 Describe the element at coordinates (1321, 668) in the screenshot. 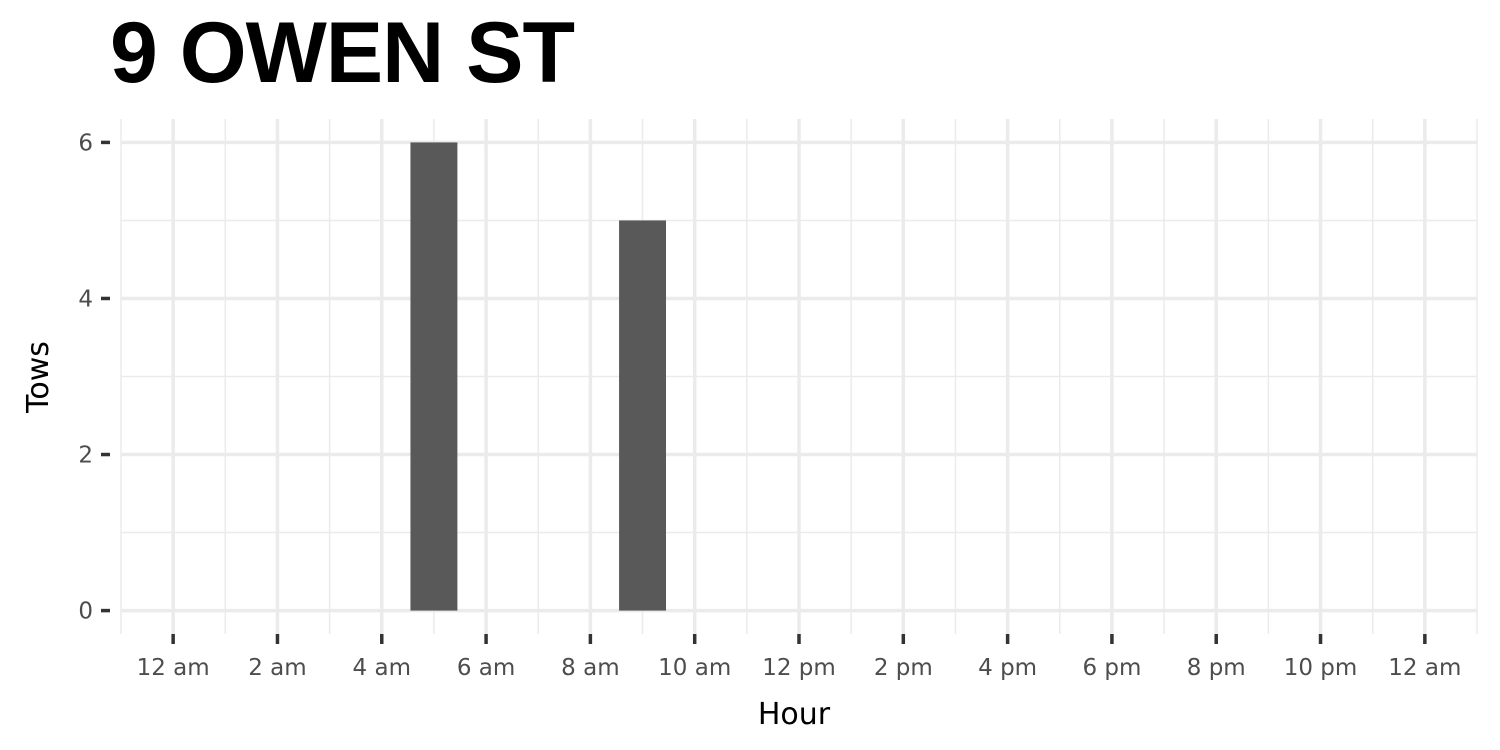

I see `x-tick-label: 10 pm` at that location.